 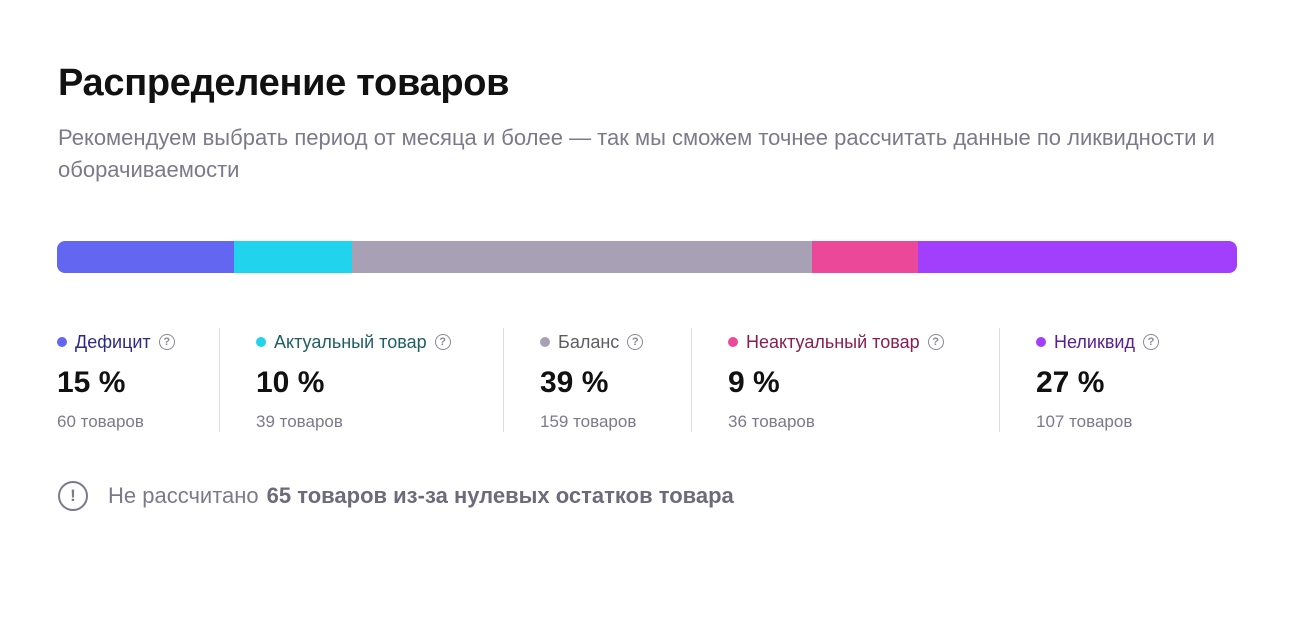 I want to click on legend-count: 107 товаров, so click(x=1084, y=421).